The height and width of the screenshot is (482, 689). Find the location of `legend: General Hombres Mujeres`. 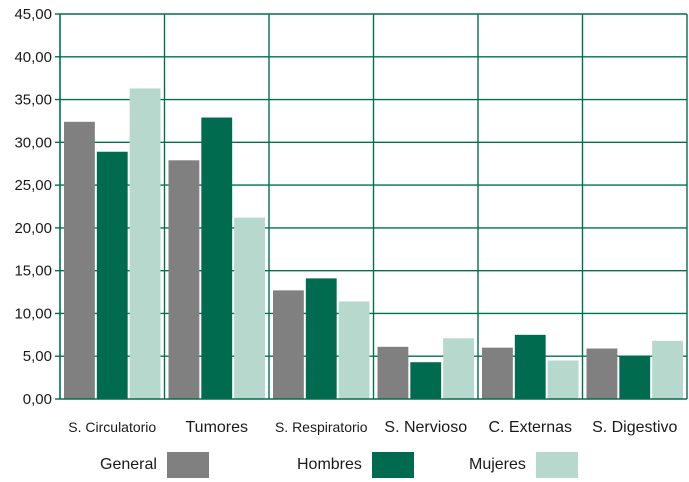

legend: General Hombres Mujeres is located at coordinates (344, 467).